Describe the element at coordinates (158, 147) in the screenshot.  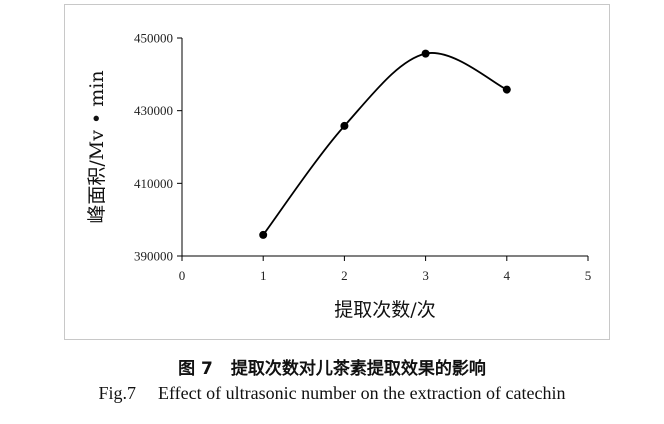
I see `y-ticks: 390000 410000 430000 450000` at that location.